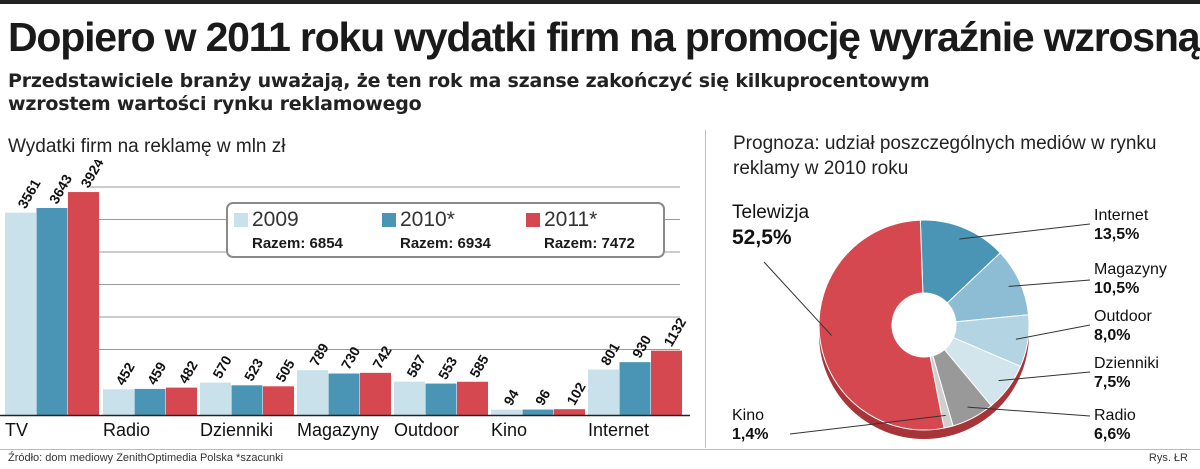 This screenshot has height=469, width=1200. What do you see at coordinates (748, 415) in the screenshot?
I see `slice-label: Kino` at bounding box center [748, 415].